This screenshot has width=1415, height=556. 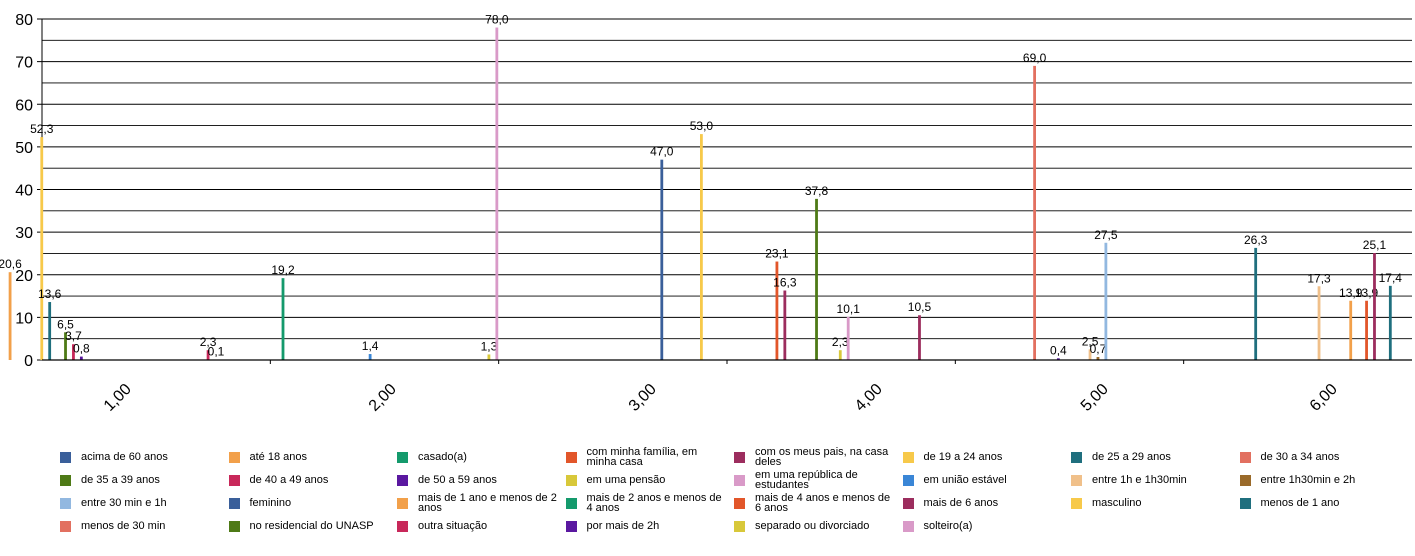 I want to click on legend-item: mais de 2 anos e menos de 4 anos, so click(x=650, y=503).